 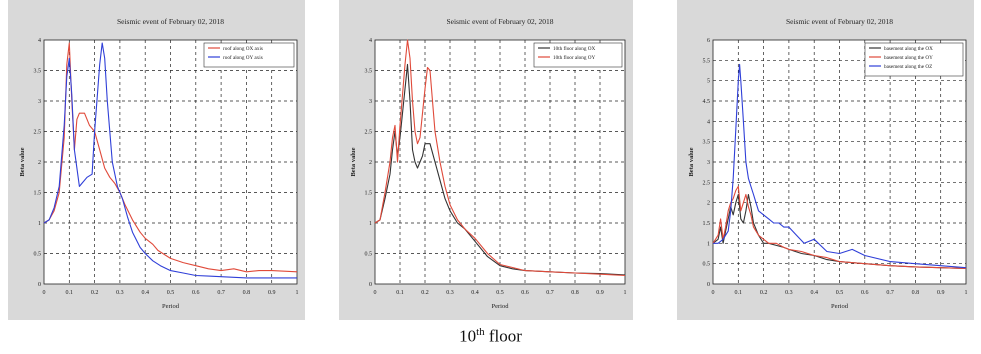 What do you see at coordinates (243, 57) in the screenshot?
I see `legend-entry: roof along OY axis` at bounding box center [243, 57].